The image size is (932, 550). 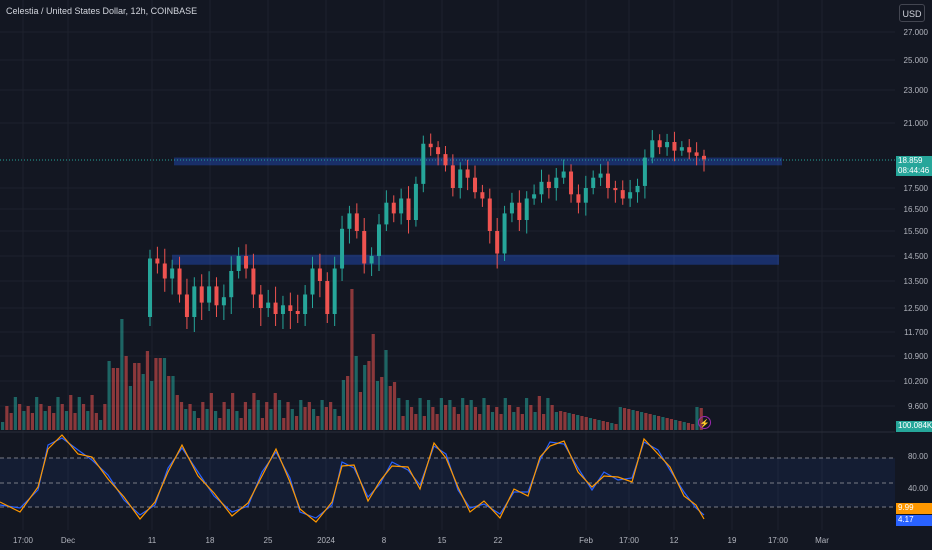 What do you see at coordinates (917, 406) in the screenshot?
I see `price-label: 9.600` at bounding box center [917, 406].